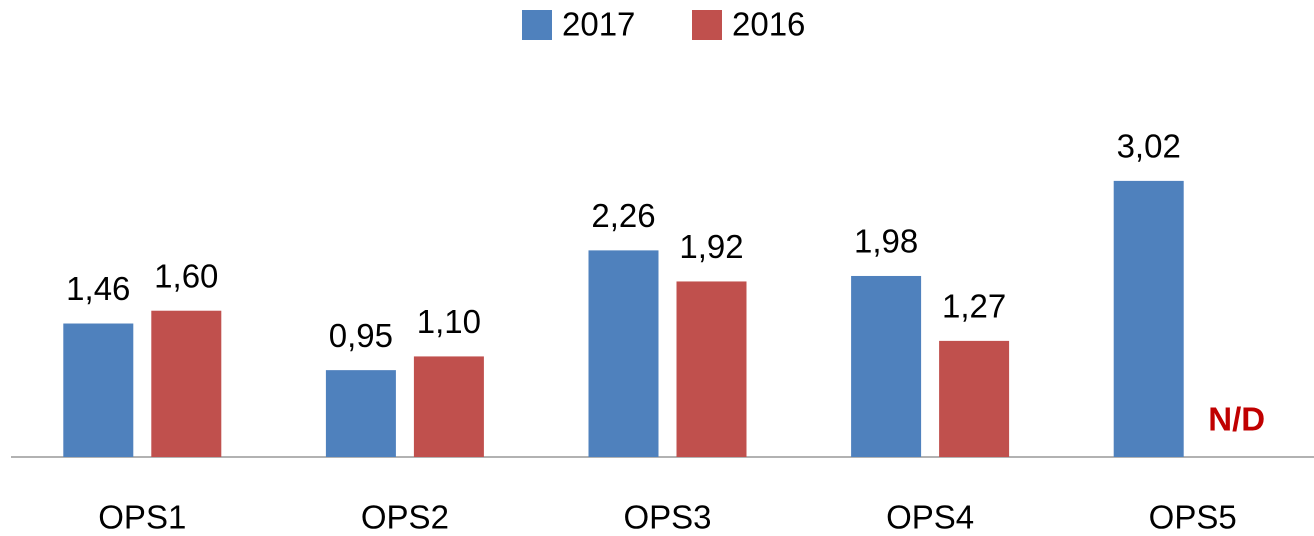 The height and width of the screenshot is (536, 1314). I want to click on value-label: 2,26, so click(623, 215).